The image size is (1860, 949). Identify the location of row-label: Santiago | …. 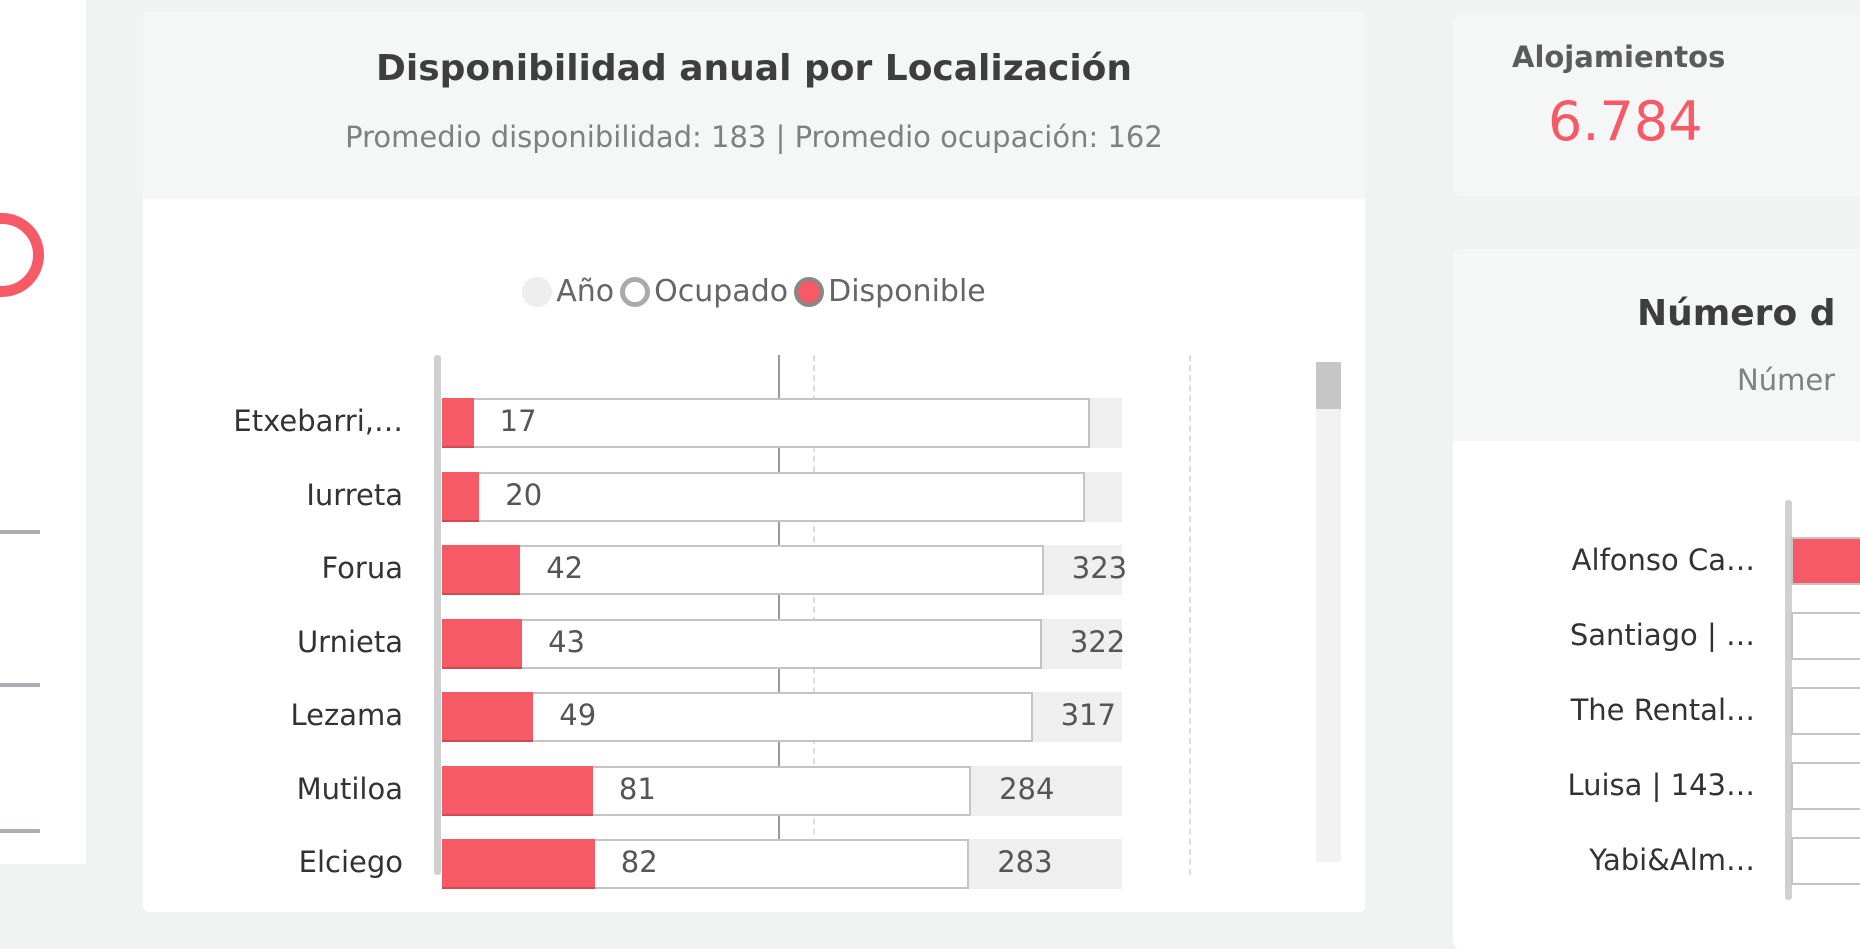
(1662, 635).